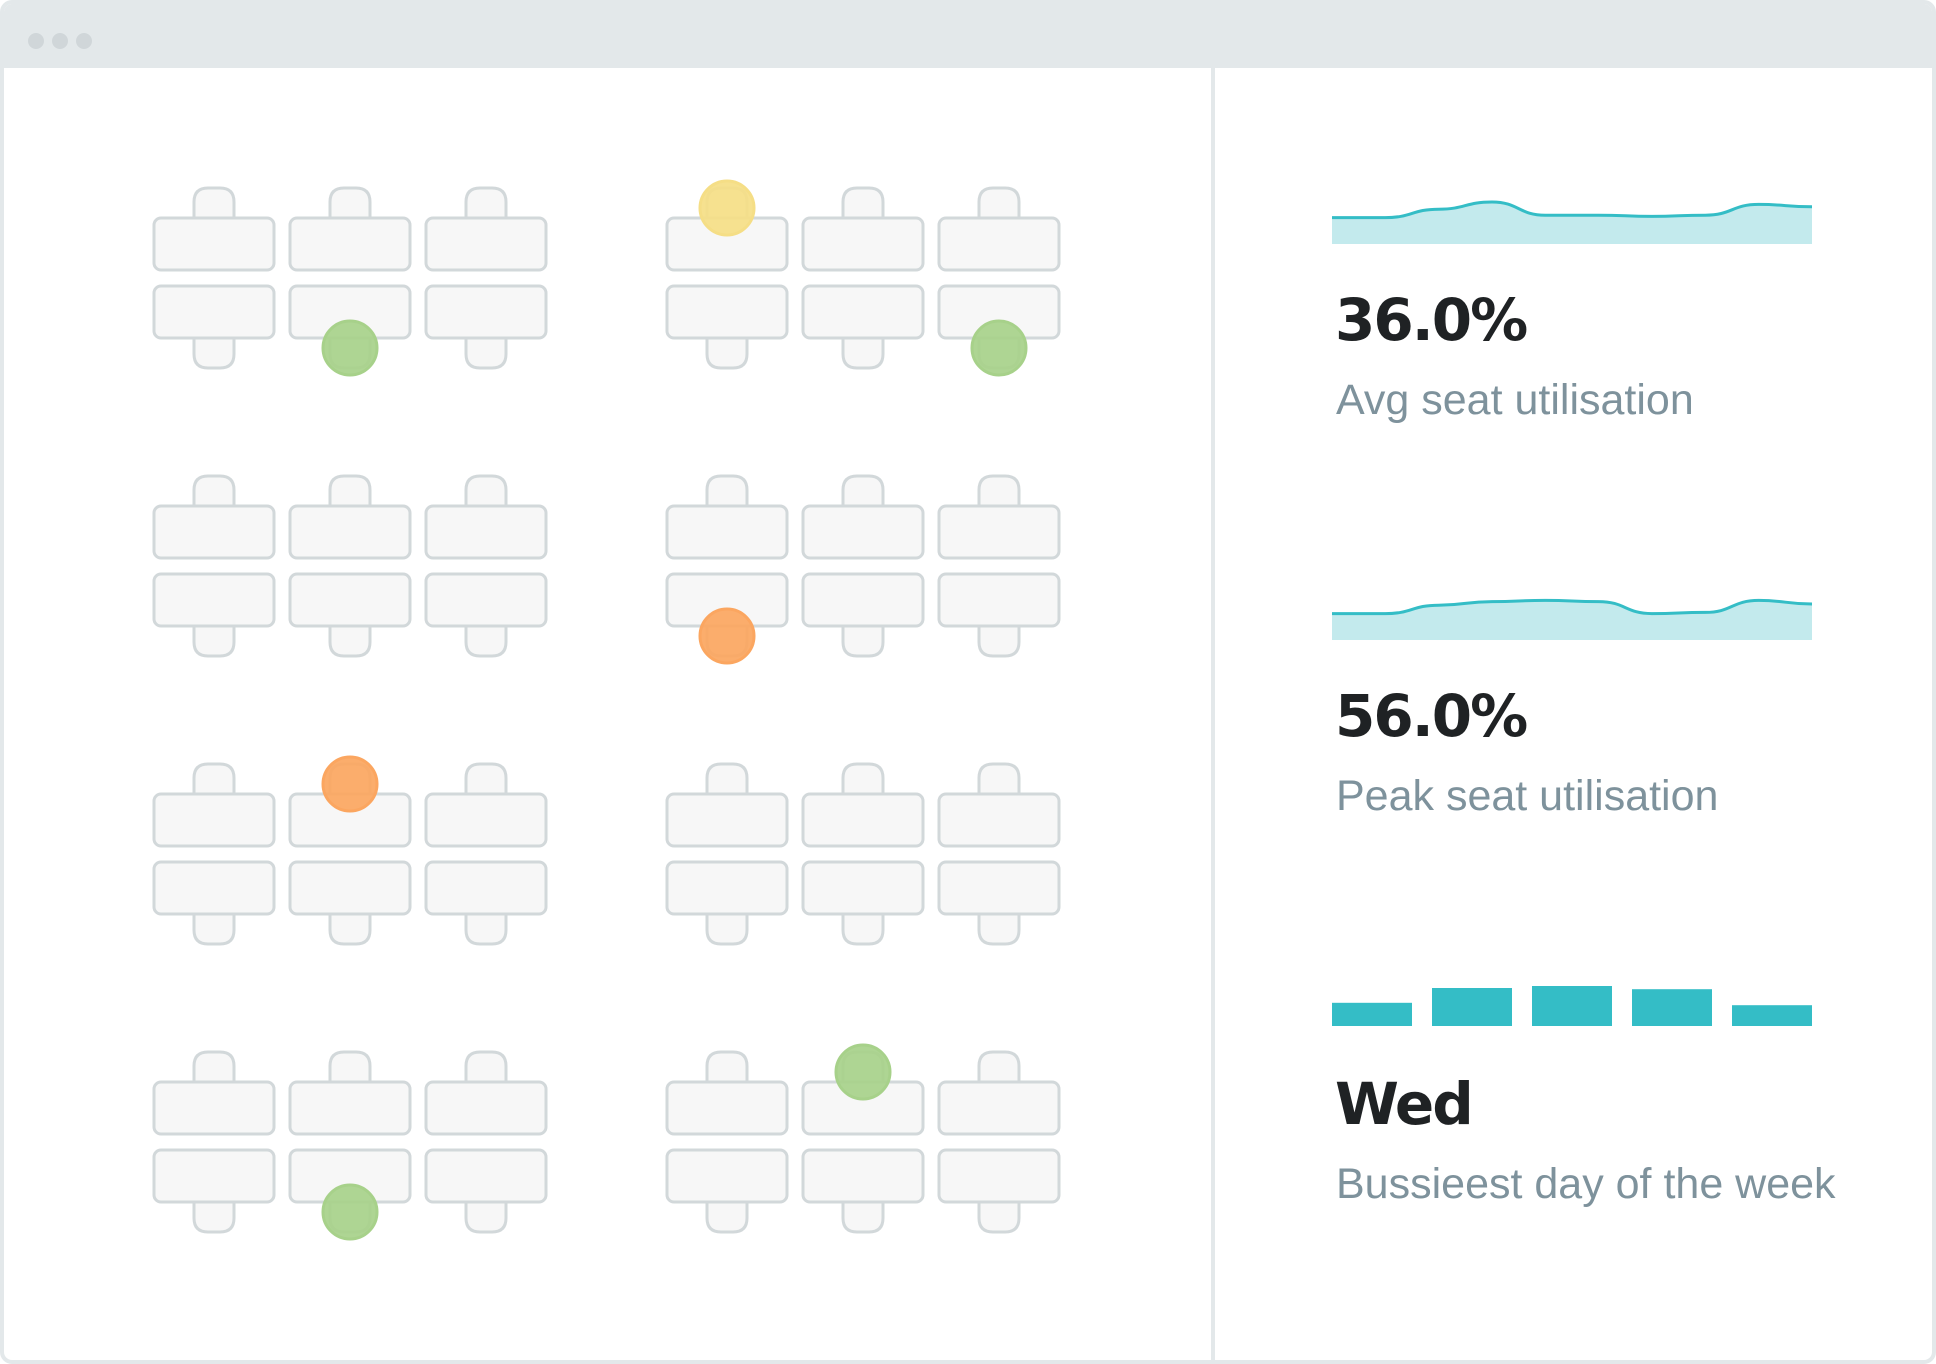  What do you see at coordinates (1515, 400) in the screenshot?
I see `avg-utilisation-label: Avg seat utilisation` at bounding box center [1515, 400].